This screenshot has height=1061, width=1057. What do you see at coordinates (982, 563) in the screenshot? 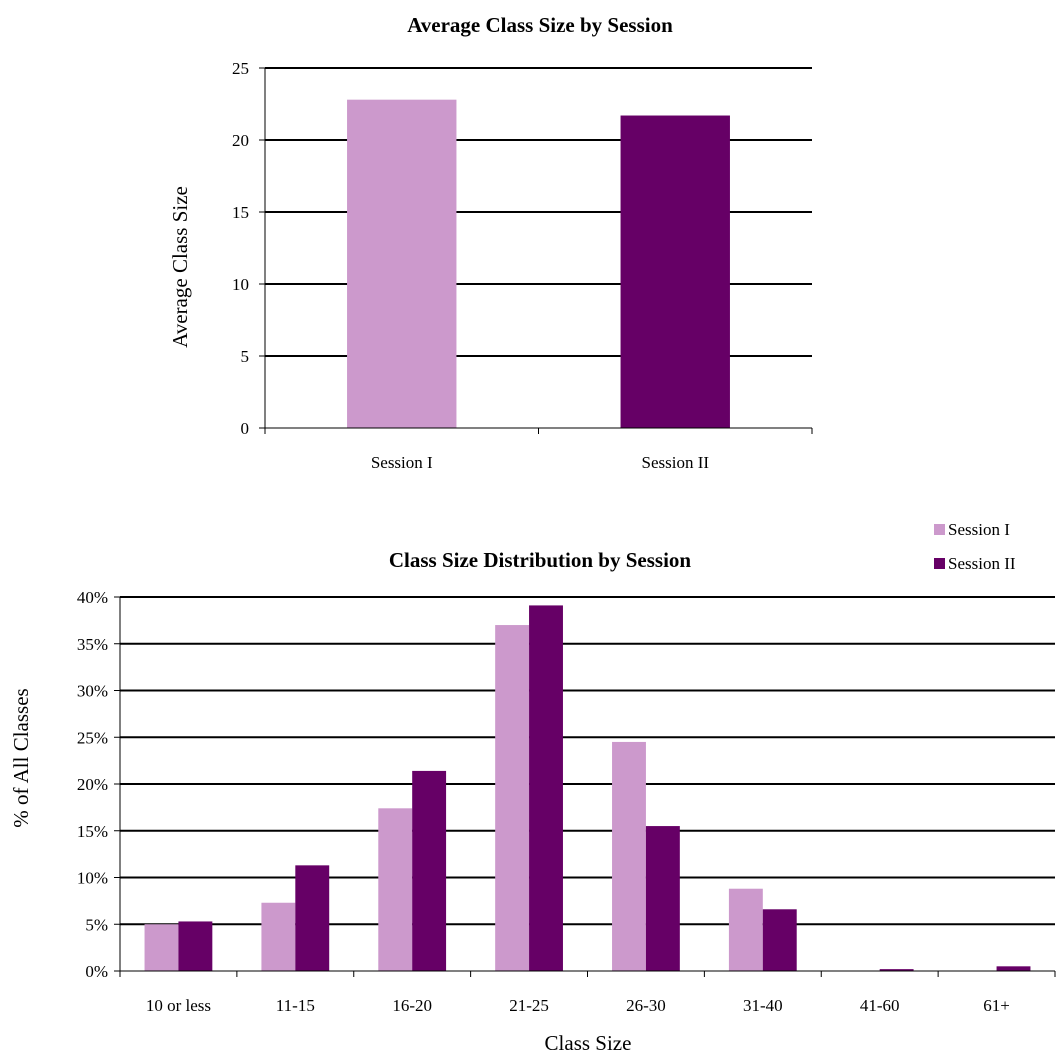
I see `legend-label-session-2: Session II` at bounding box center [982, 563].